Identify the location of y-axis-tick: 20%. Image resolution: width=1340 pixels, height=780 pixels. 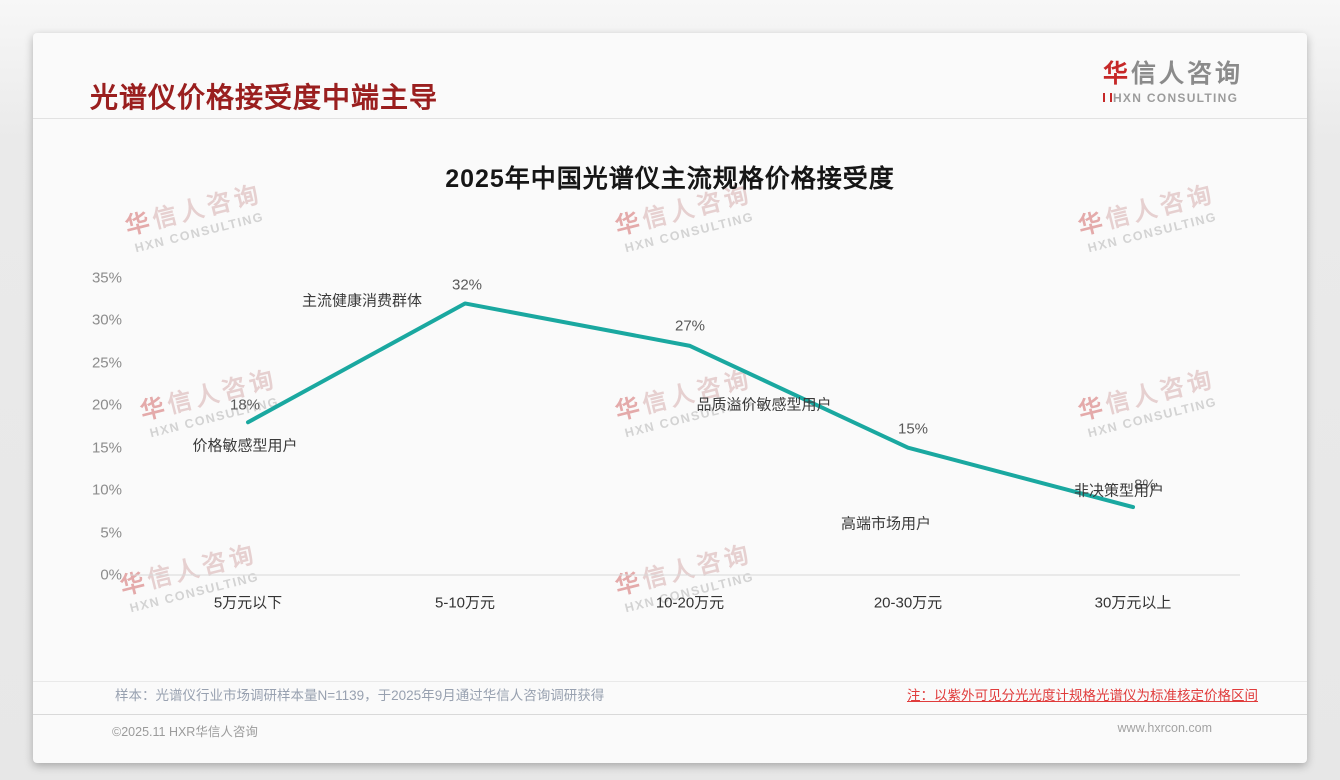
(106, 405).